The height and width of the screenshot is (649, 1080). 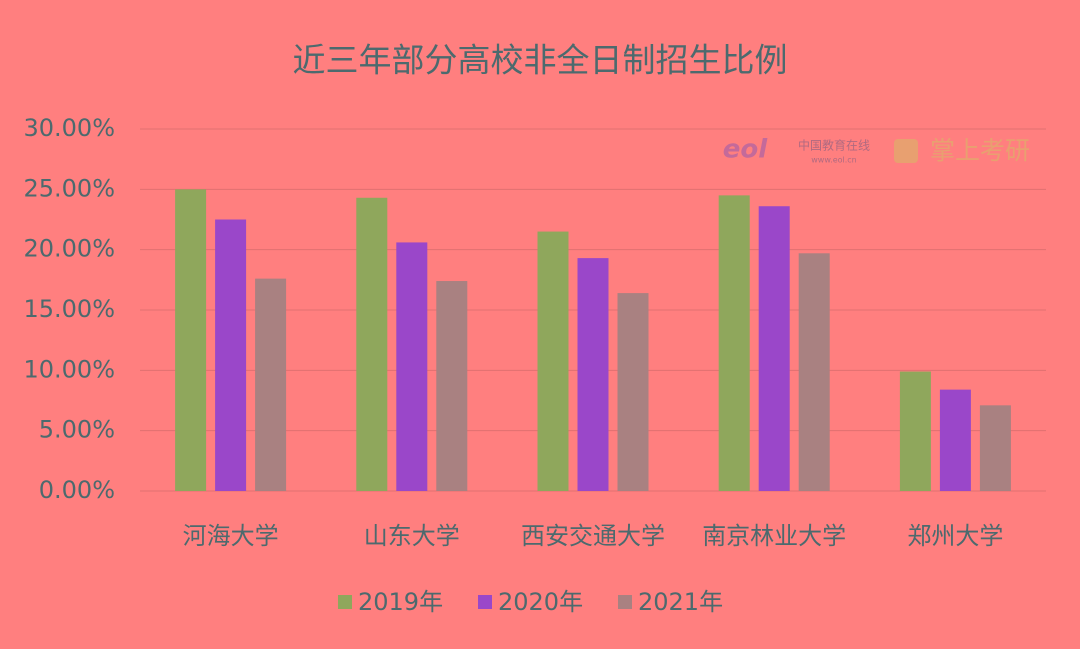 I want to click on watermark-icon, so click(x=906, y=151).